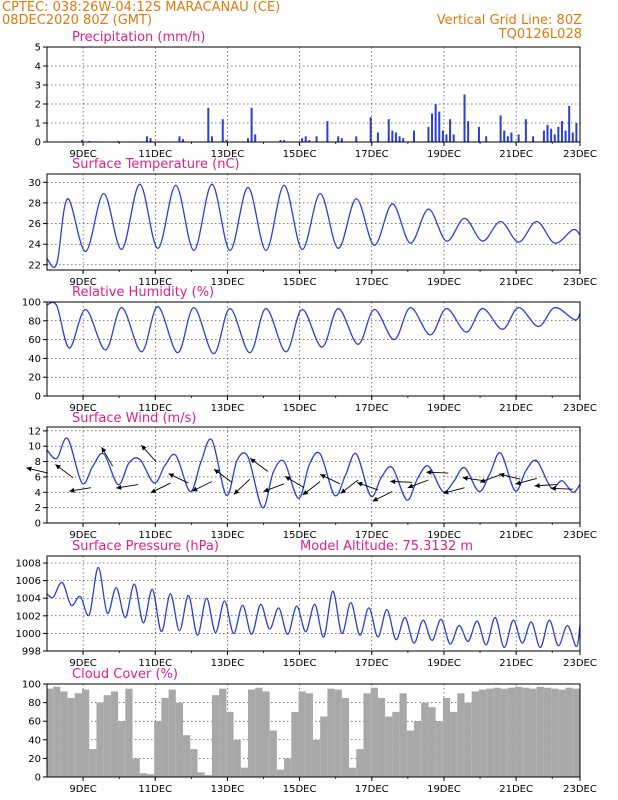 Image resolution: width=618 pixels, height=800 pixels. What do you see at coordinates (38, 477) in the screenshot?
I see `y-tick-label: 6` at bounding box center [38, 477].